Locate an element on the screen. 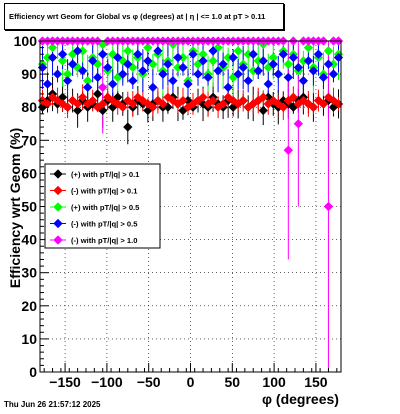 The height and width of the screenshot is (414, 400). x-tick-label: −50 is located at coordinates (149, 382).